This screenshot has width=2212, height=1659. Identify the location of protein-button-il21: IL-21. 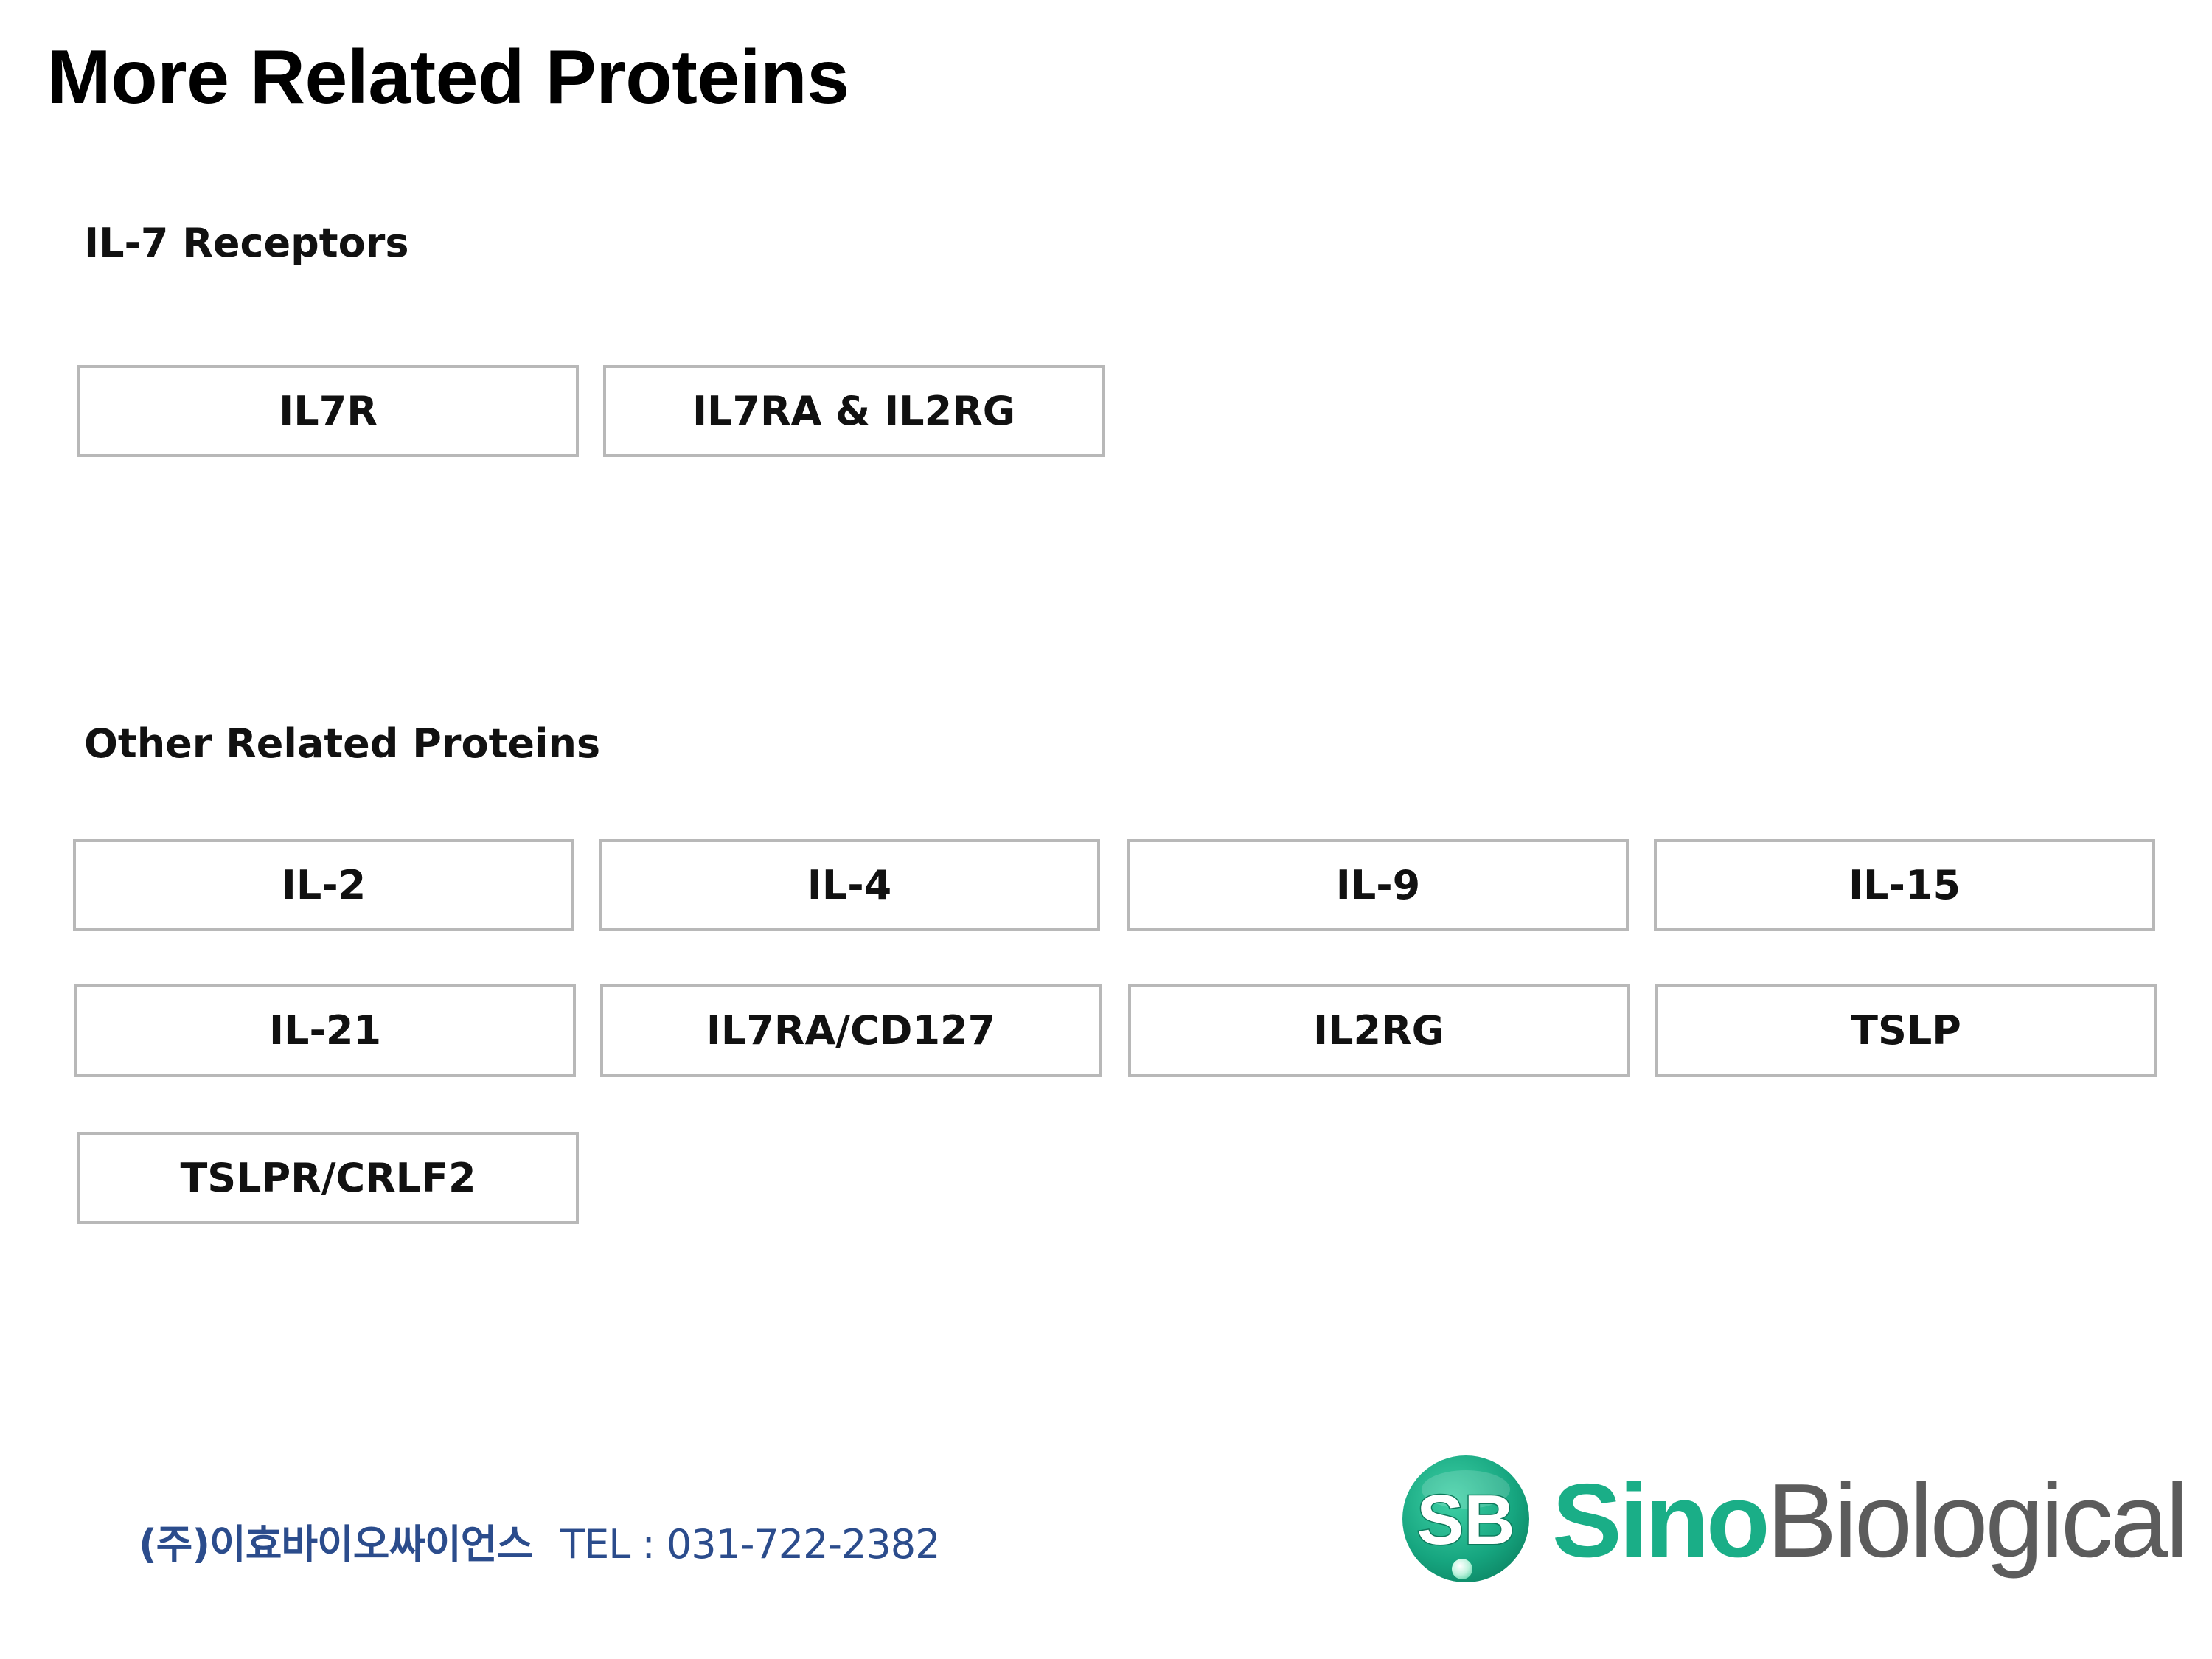
(325, 1030).